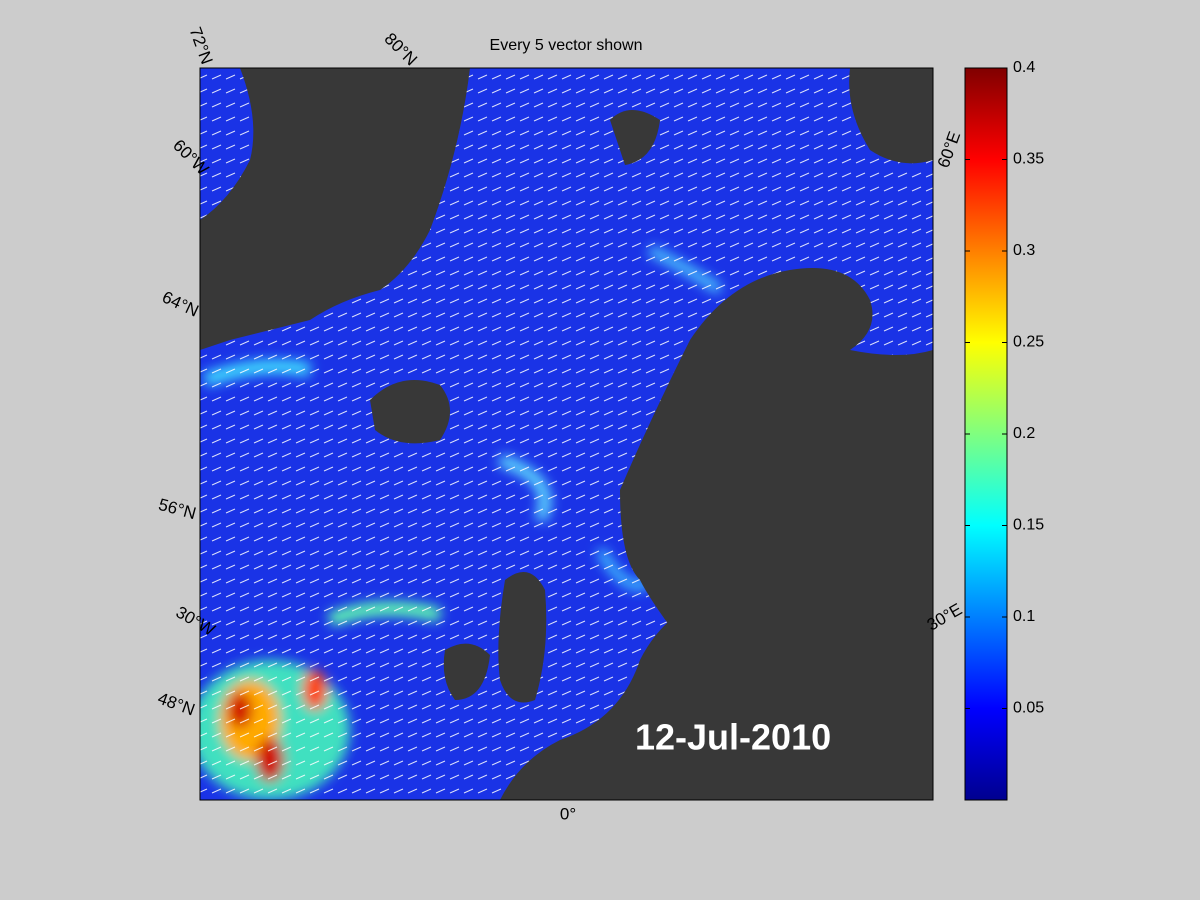 The height and width of the screenshot is (900, 1200). Describe the element at coordinates (1028, 342) in the screenshot. I see `colorbar-tick-label: 0.25` at that location.